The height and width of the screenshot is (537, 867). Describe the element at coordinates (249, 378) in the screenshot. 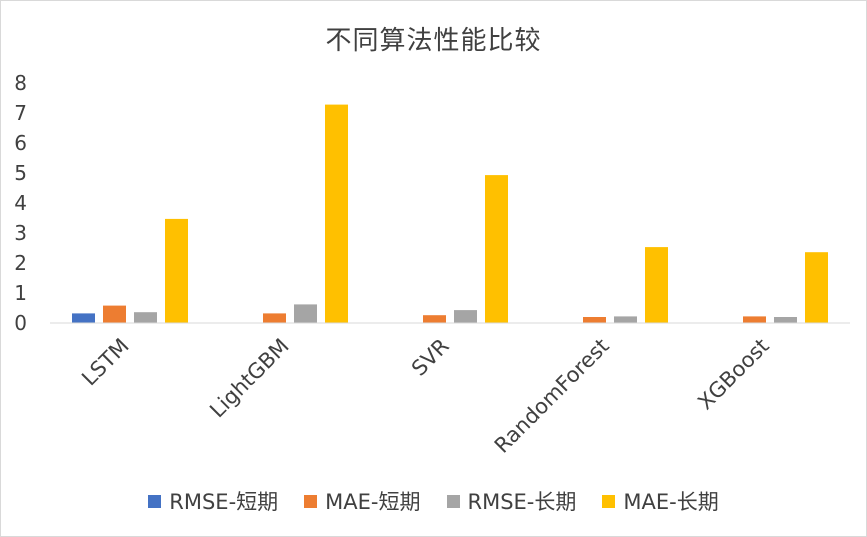

I see `x-tick-label: LightGBM` at that location.